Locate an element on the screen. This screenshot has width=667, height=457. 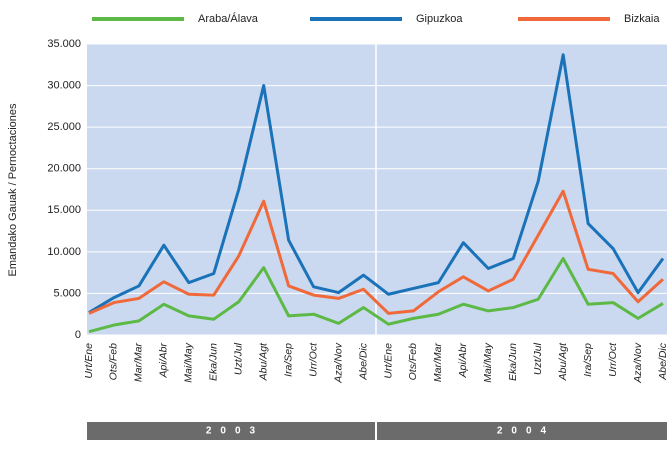
y-tick-label: 25.000 is located at coordinates (64, 127).